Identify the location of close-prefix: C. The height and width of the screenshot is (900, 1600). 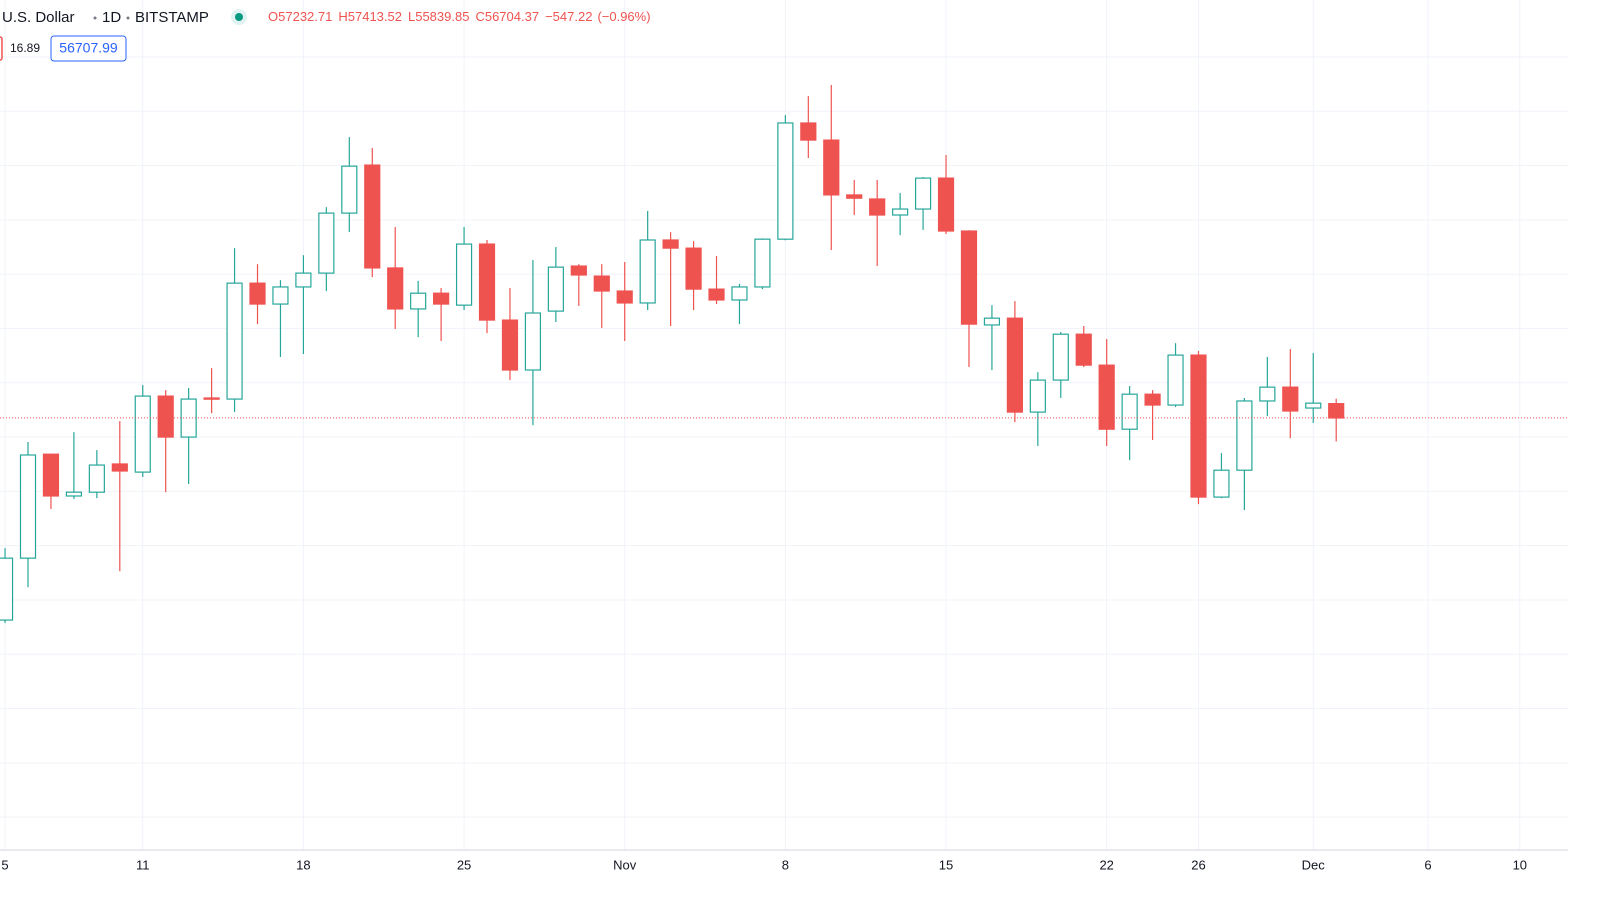
(479, 16).